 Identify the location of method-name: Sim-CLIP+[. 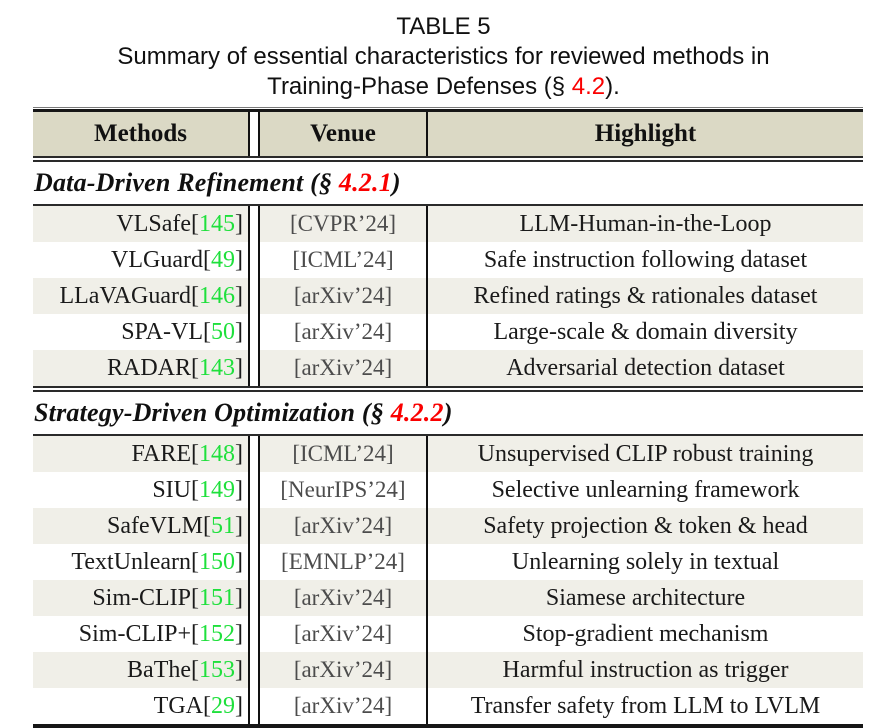
(138, 633).